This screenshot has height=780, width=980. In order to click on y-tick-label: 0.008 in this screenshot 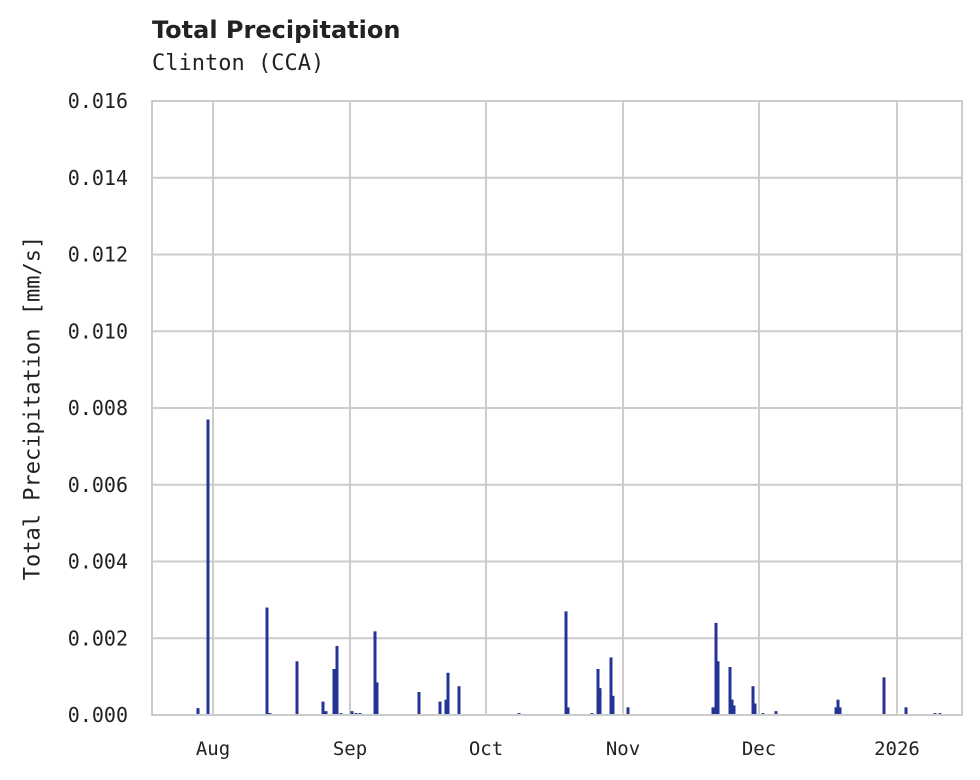, I will do `click(98, 408)`.